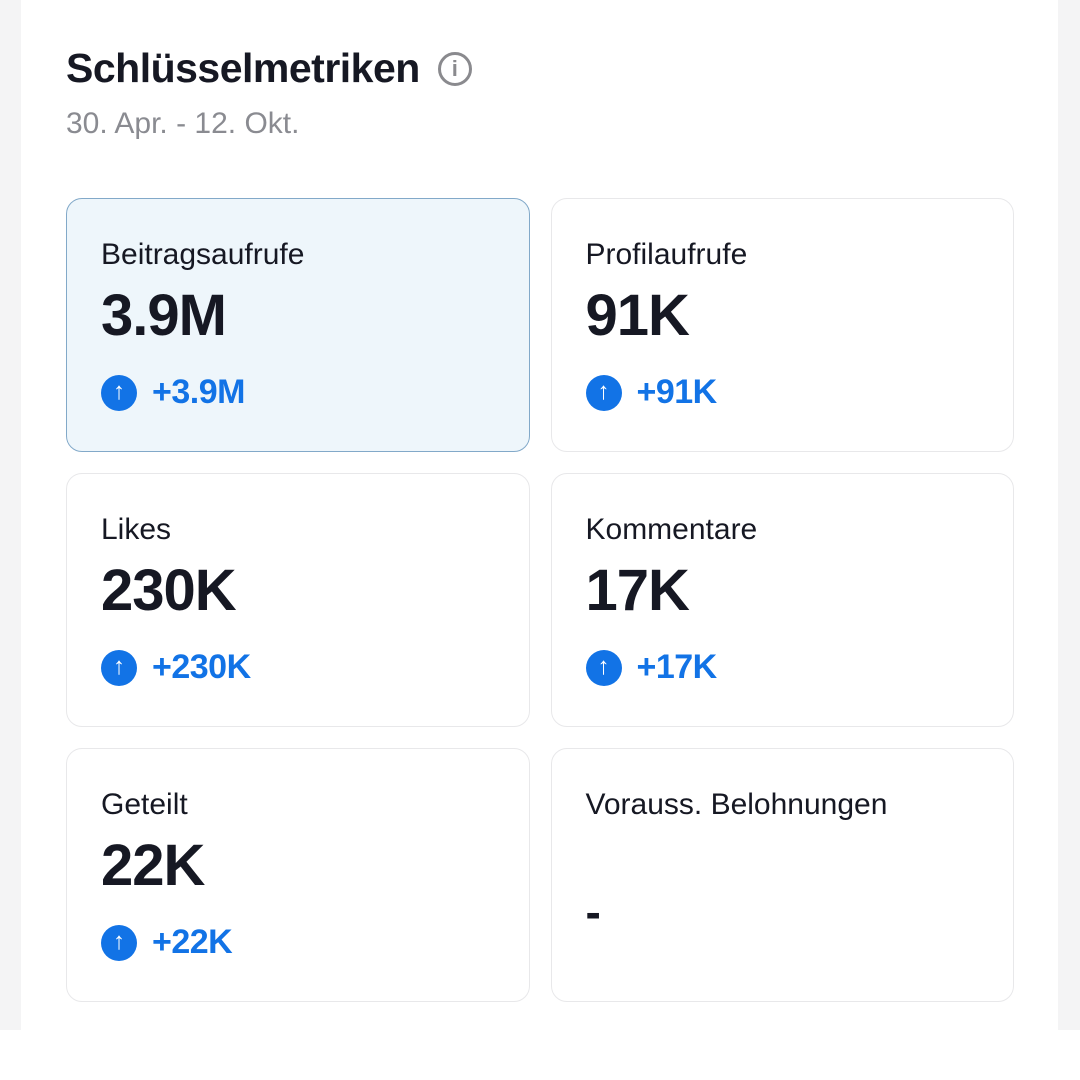  What do you see at coordinates (192, 942) in the screenshot?
I see `metric-change-text: +22K` at bounding box center [192, 942].